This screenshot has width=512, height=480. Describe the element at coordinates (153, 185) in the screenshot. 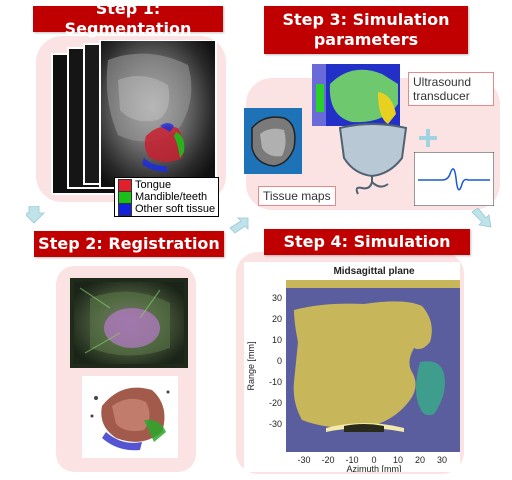

I see `legend-label-tongue: Tongue` at that location.